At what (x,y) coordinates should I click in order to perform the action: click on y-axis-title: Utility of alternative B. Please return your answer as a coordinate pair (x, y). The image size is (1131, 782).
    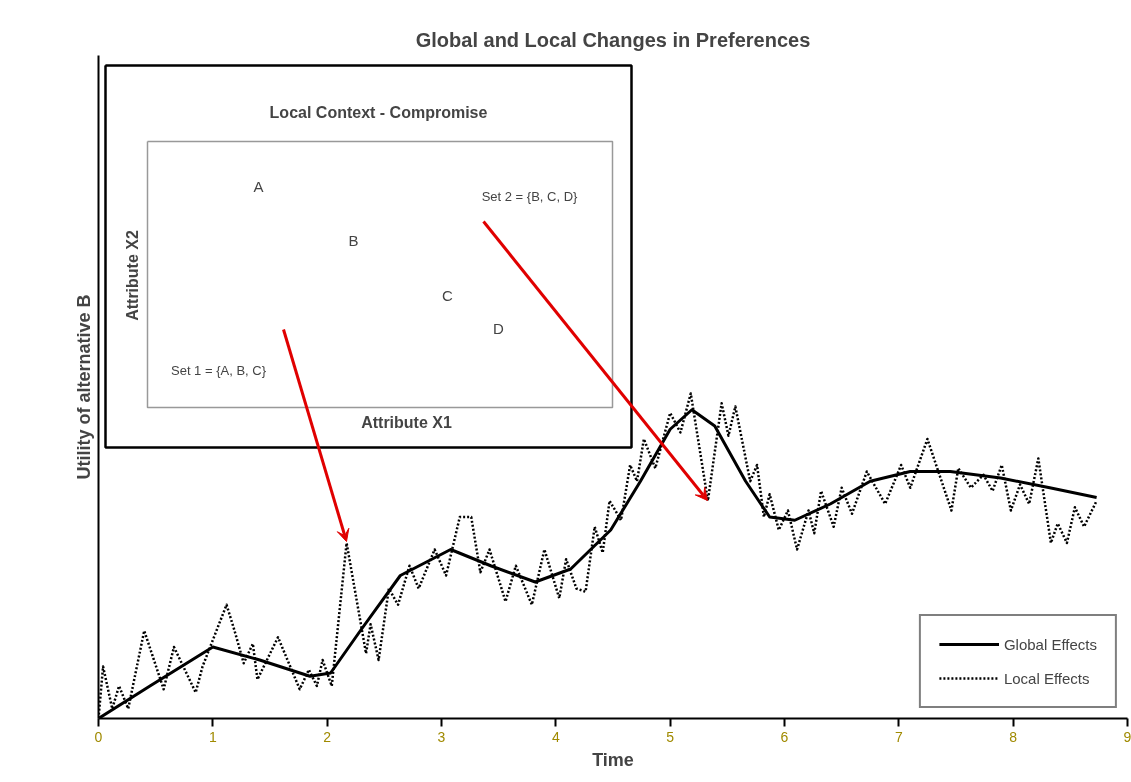
    Looking at the image, I should click on (83, 387).